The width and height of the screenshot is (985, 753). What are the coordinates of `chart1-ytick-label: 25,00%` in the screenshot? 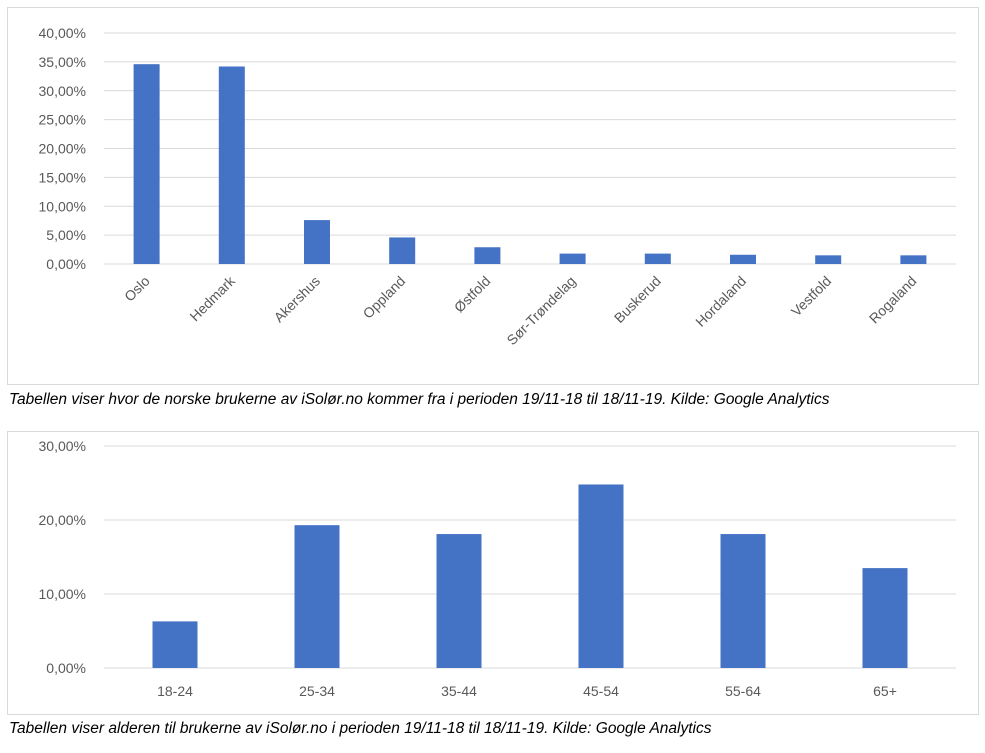 It's located at (62, 120).